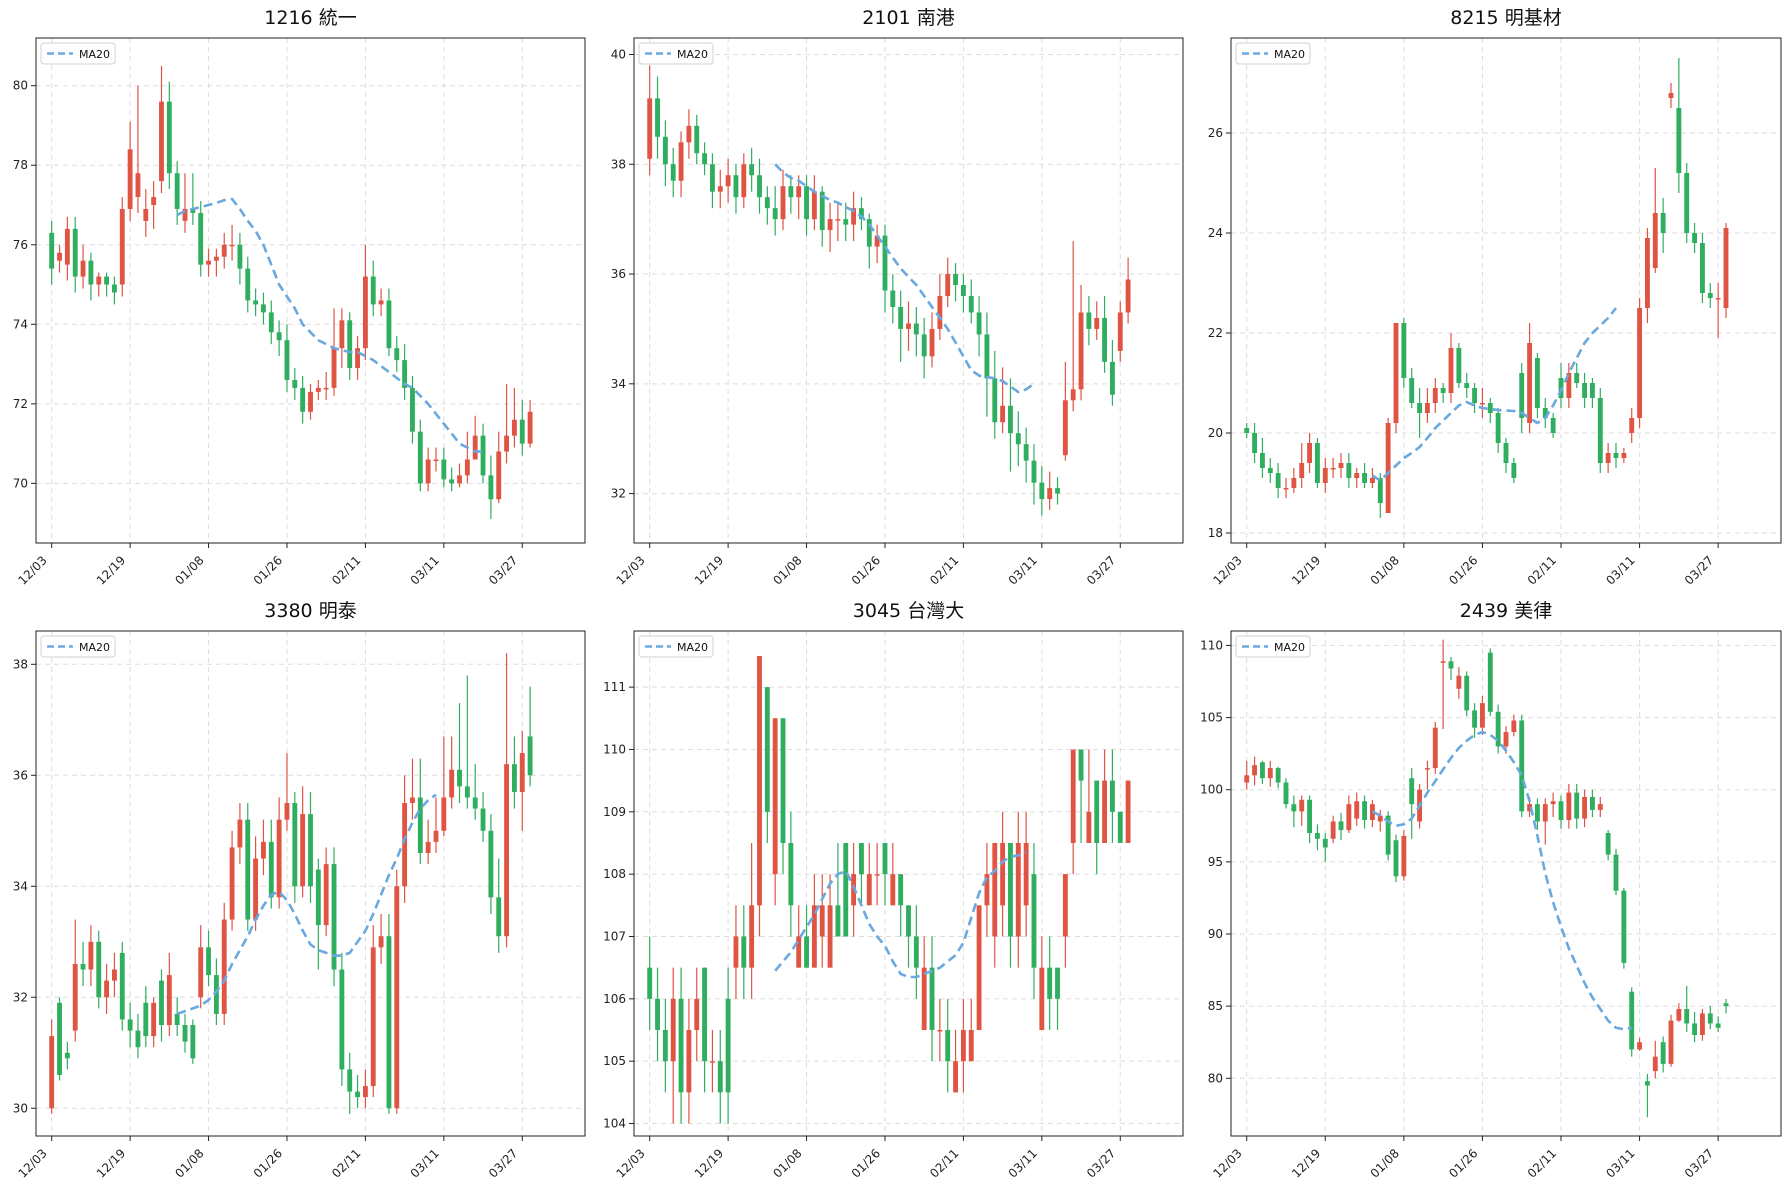 The height and width of the screenshot is (1189, 1790). Describe the element at coordinates (908, 290) in the screenshot. I see `plot-frame` at that location.